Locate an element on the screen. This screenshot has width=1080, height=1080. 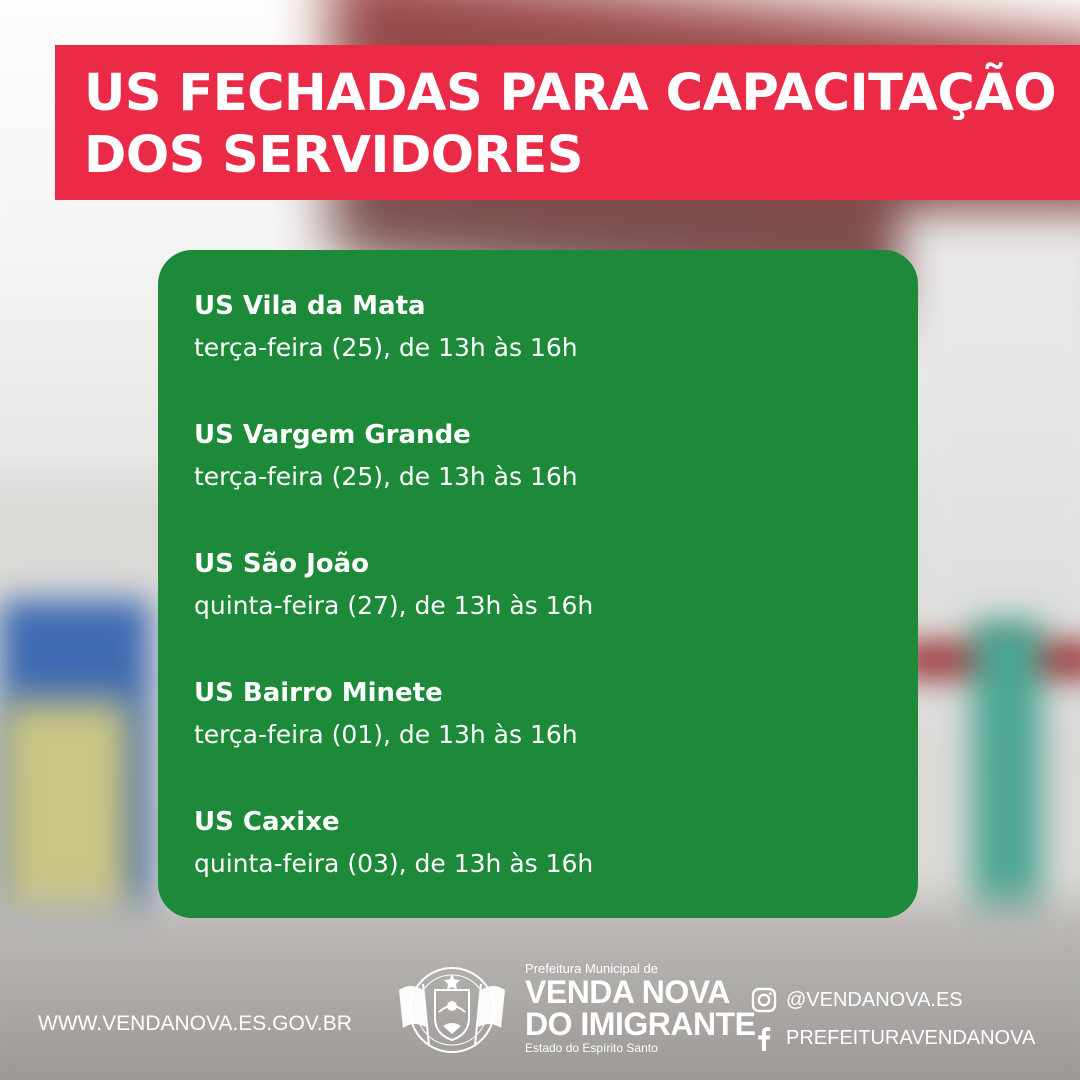
facebook-handle: PREFEITURAVENDANOVA is located at coordinates (911, 1038).